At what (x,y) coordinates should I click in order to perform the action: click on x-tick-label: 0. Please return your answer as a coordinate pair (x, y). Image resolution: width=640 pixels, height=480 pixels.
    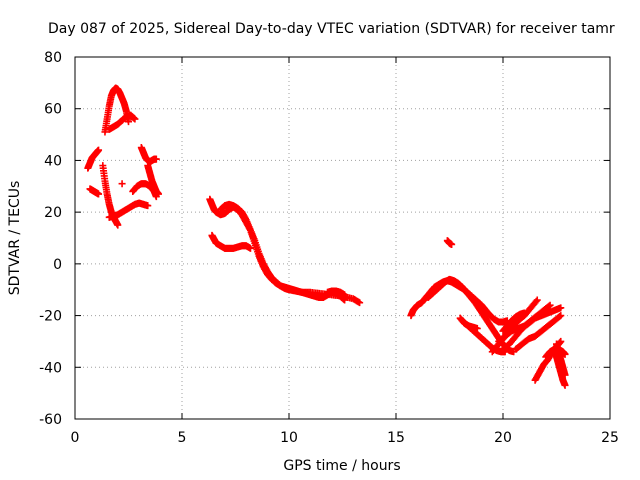
    Looking at the image, I should click on (75, 438).